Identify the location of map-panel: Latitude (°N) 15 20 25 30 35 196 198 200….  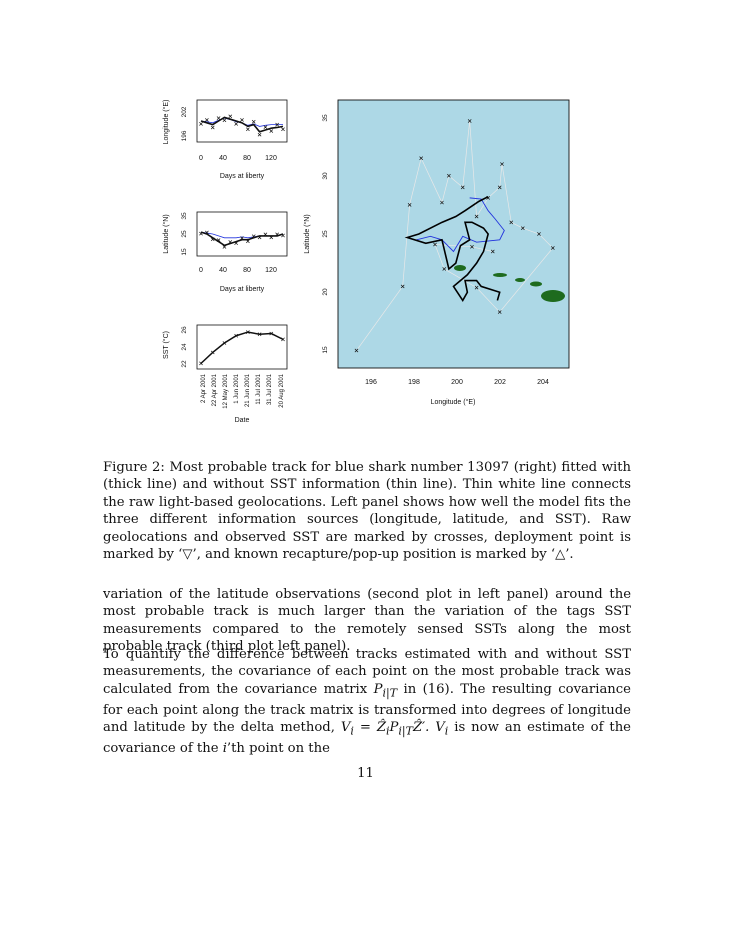
(436, 252).